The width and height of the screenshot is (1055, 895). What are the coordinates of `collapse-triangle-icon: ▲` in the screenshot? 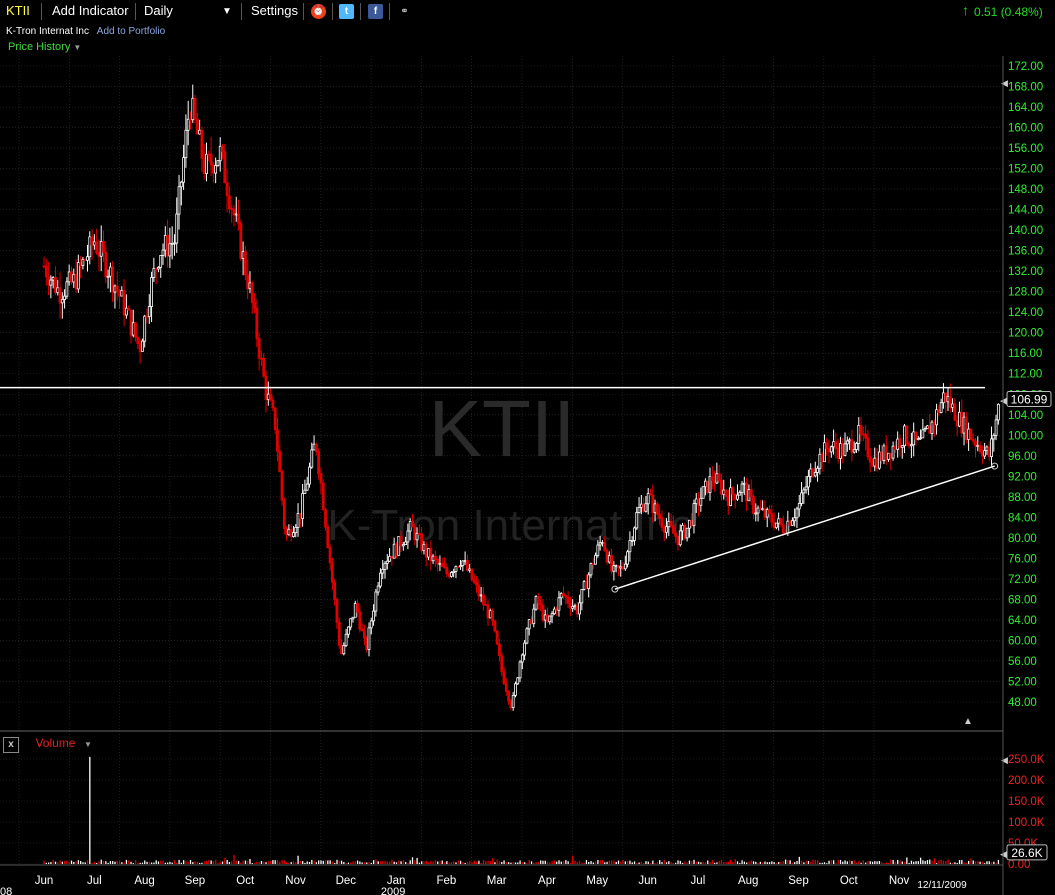 It's located at (968, 721).